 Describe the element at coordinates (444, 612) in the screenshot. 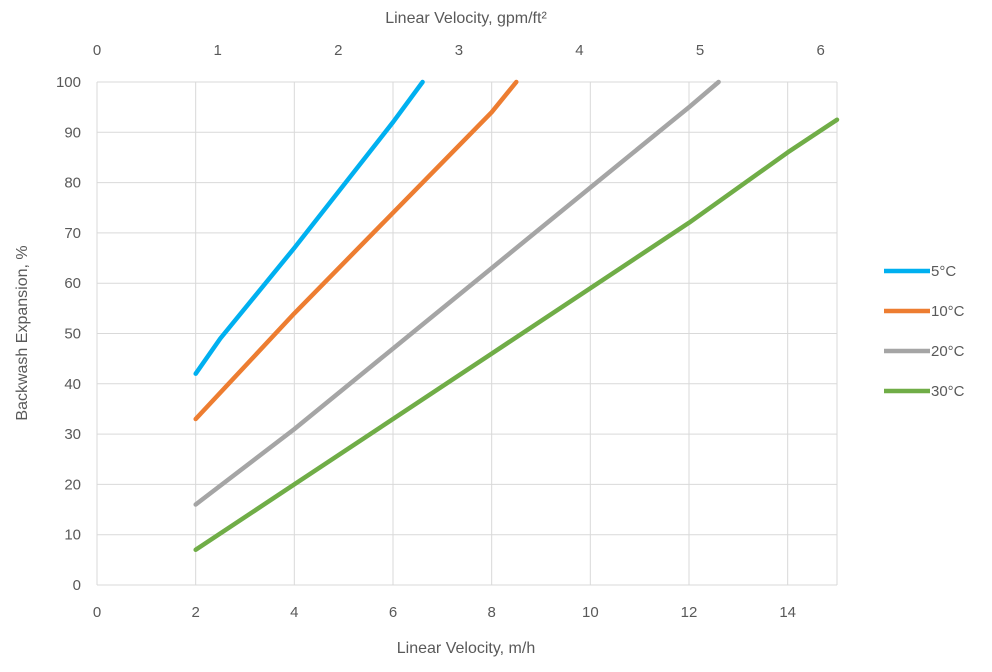

I see `x-axis-ticks: 0 2 4 6 8 10 12 14` at that location.